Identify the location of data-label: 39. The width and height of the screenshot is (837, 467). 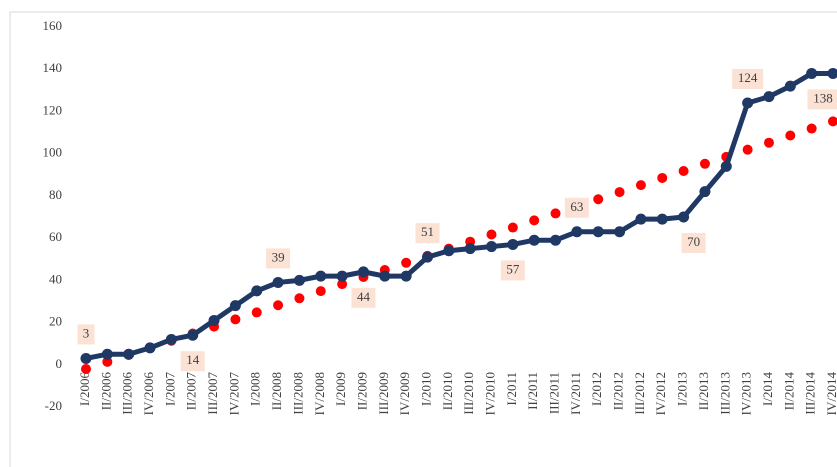
(278, 258).